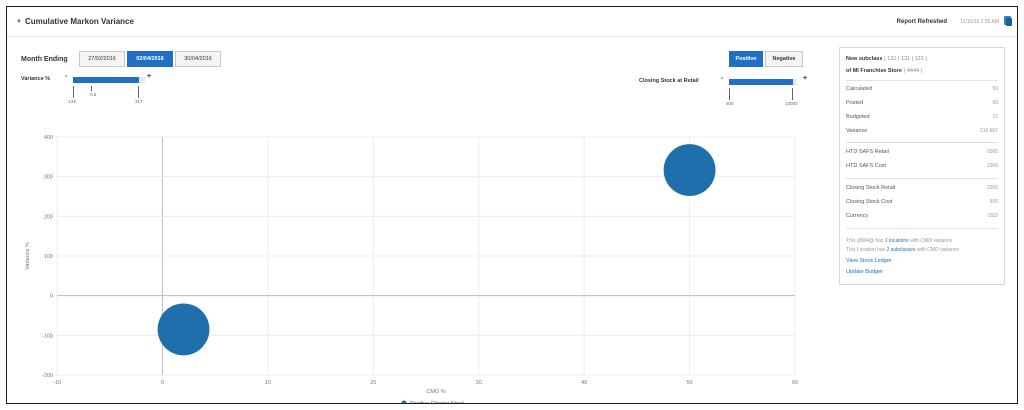  What do you see at coordinates (79, 21) in the screenshot?
I see `report-title: Cumulative Markon Variance` at bounding box center [79, 21].